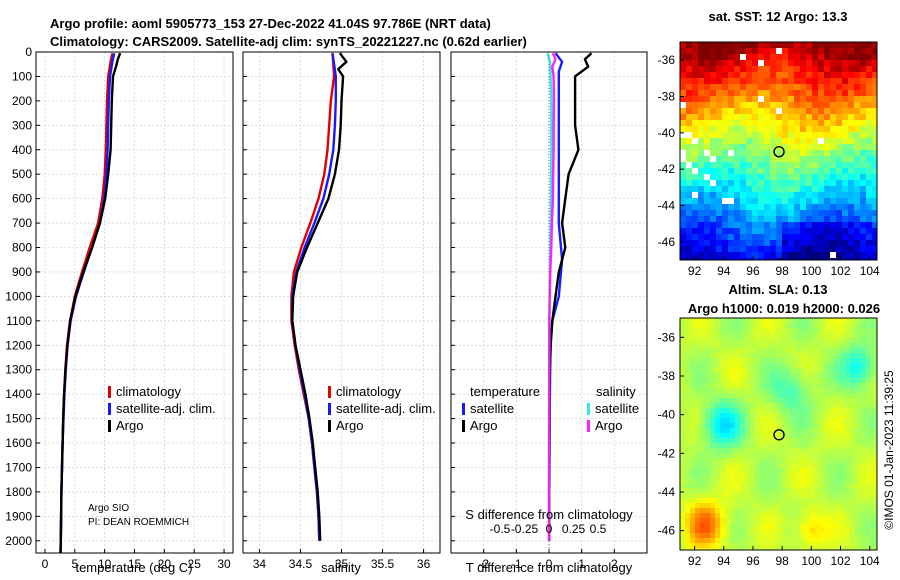 This screenshot has width=900, height=580. I want to click on credit-pi: PI: DEAN ROEMMICH, so click(138, 522).